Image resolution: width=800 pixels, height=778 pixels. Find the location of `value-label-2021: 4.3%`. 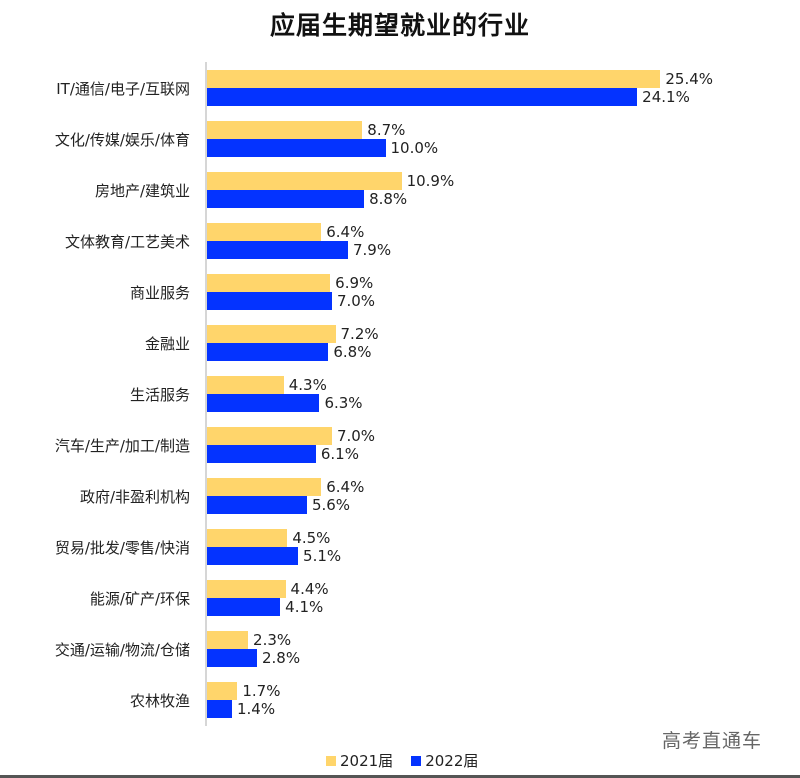

value-label-2021: 4.3% is located at coordinates (307, 385).